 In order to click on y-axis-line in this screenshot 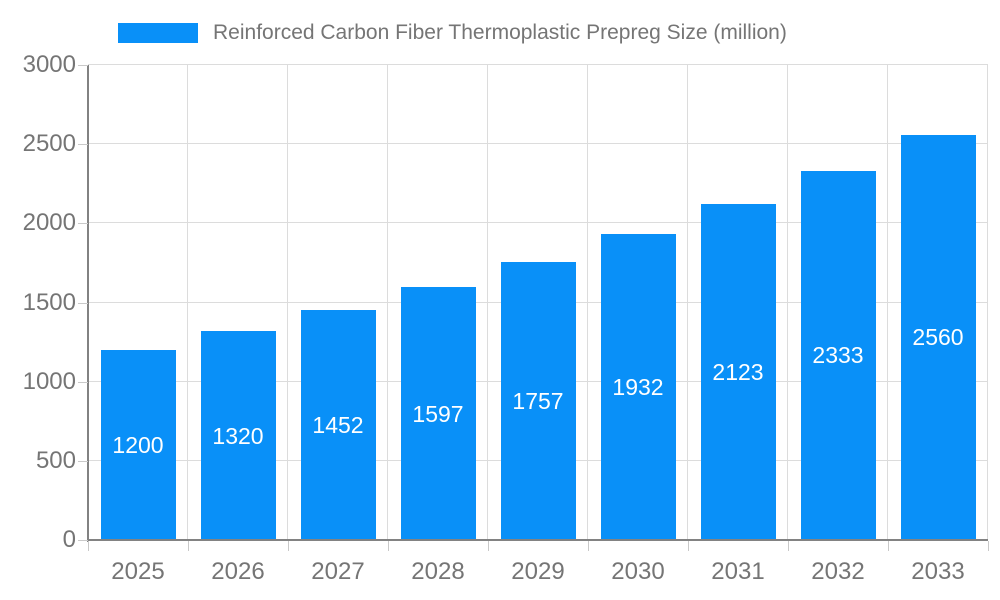, I will do `click(88, 303)`.